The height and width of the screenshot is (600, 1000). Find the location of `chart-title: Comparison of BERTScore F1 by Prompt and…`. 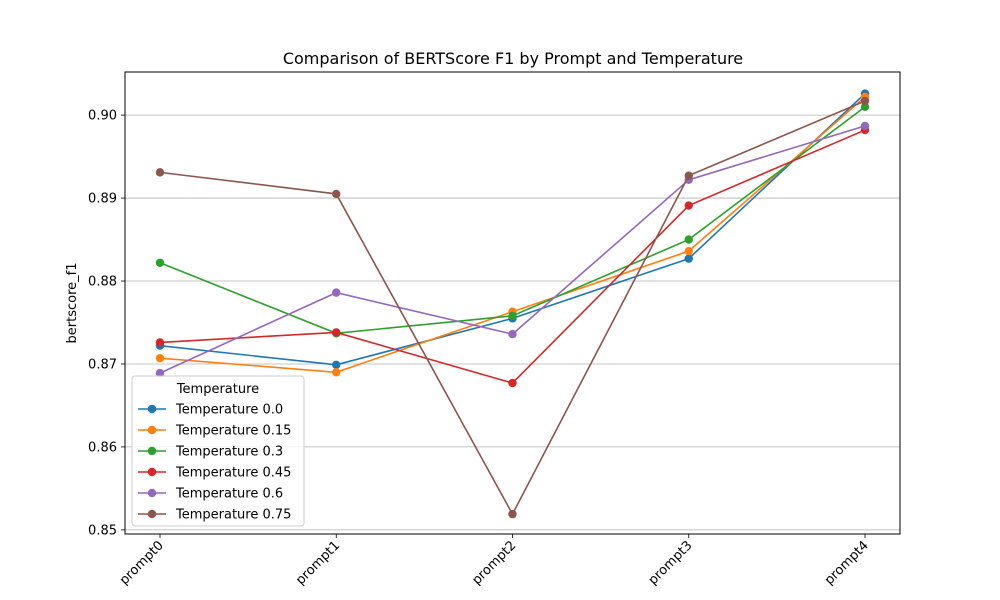

chart-title: Comparison of BERTScore F1 by Prompt and… is located at coordinates (513, 58).